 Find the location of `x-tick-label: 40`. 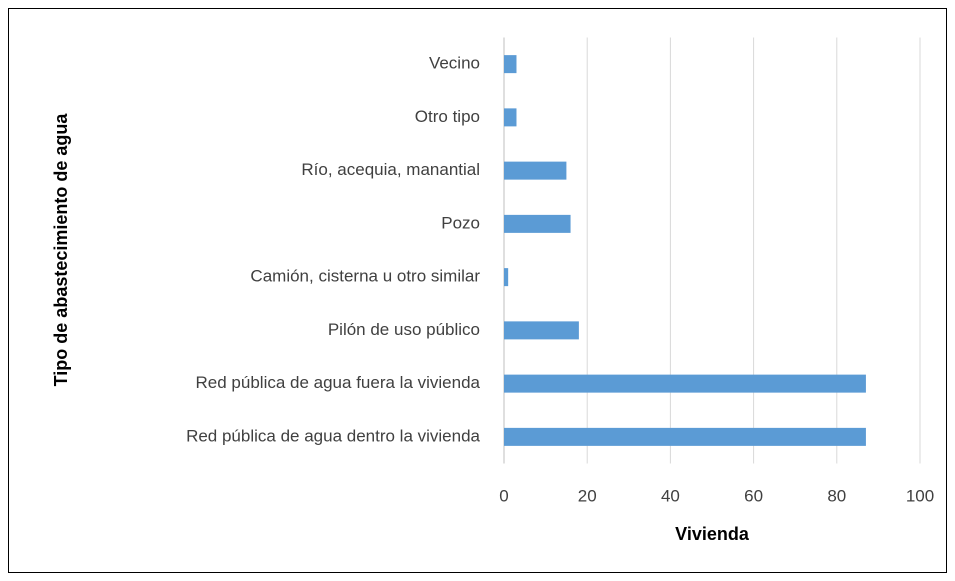

x-tick-label: 40 is located at coordinates (670, 495).